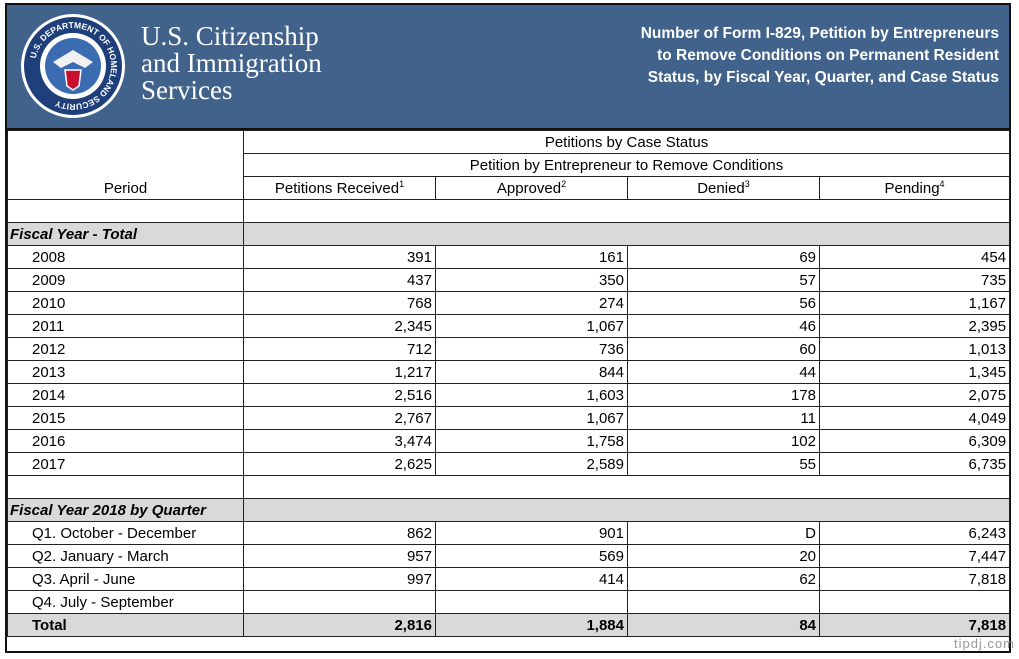  Describe the element at coordinates (564, 184) in the screenshot. I see `column-note: 2` at that location.